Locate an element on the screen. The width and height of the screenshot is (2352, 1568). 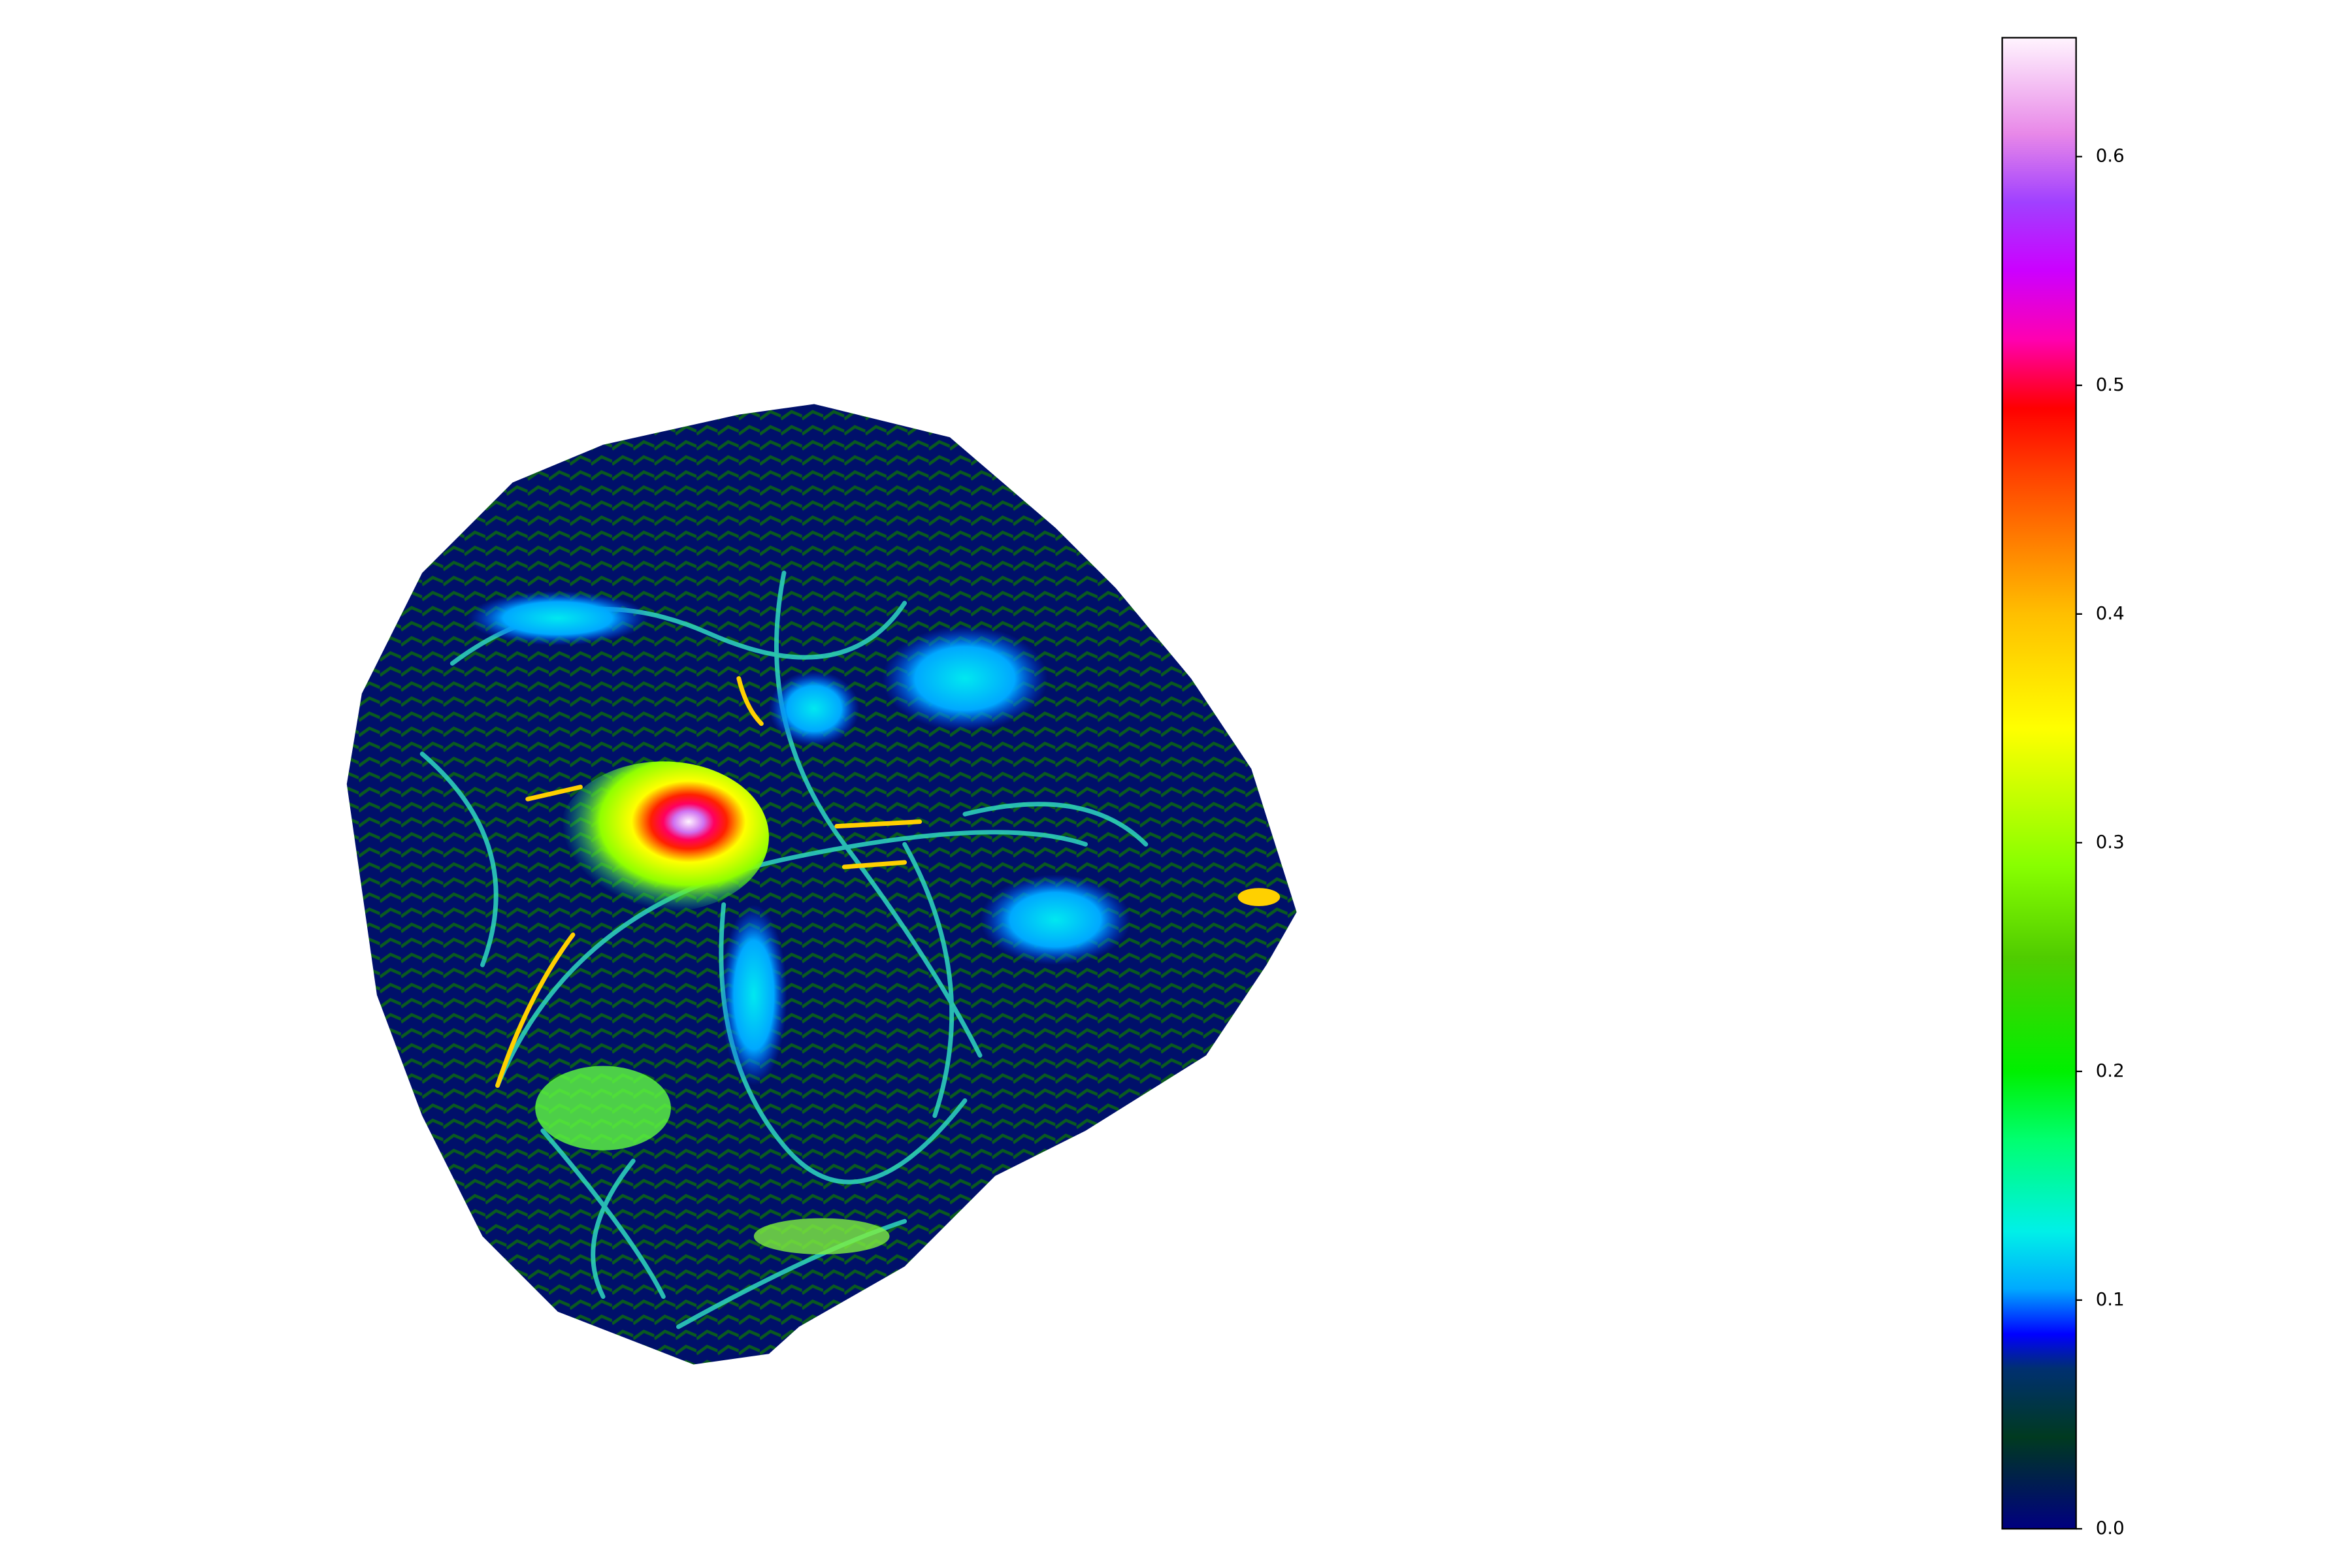
colorbar-tick-label: 0.6 is located at coordinates (2110, 156).